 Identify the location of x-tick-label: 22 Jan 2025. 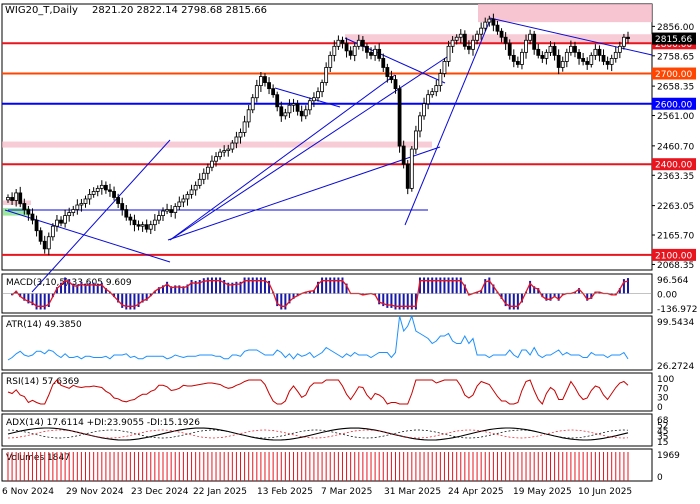
(220, 492).